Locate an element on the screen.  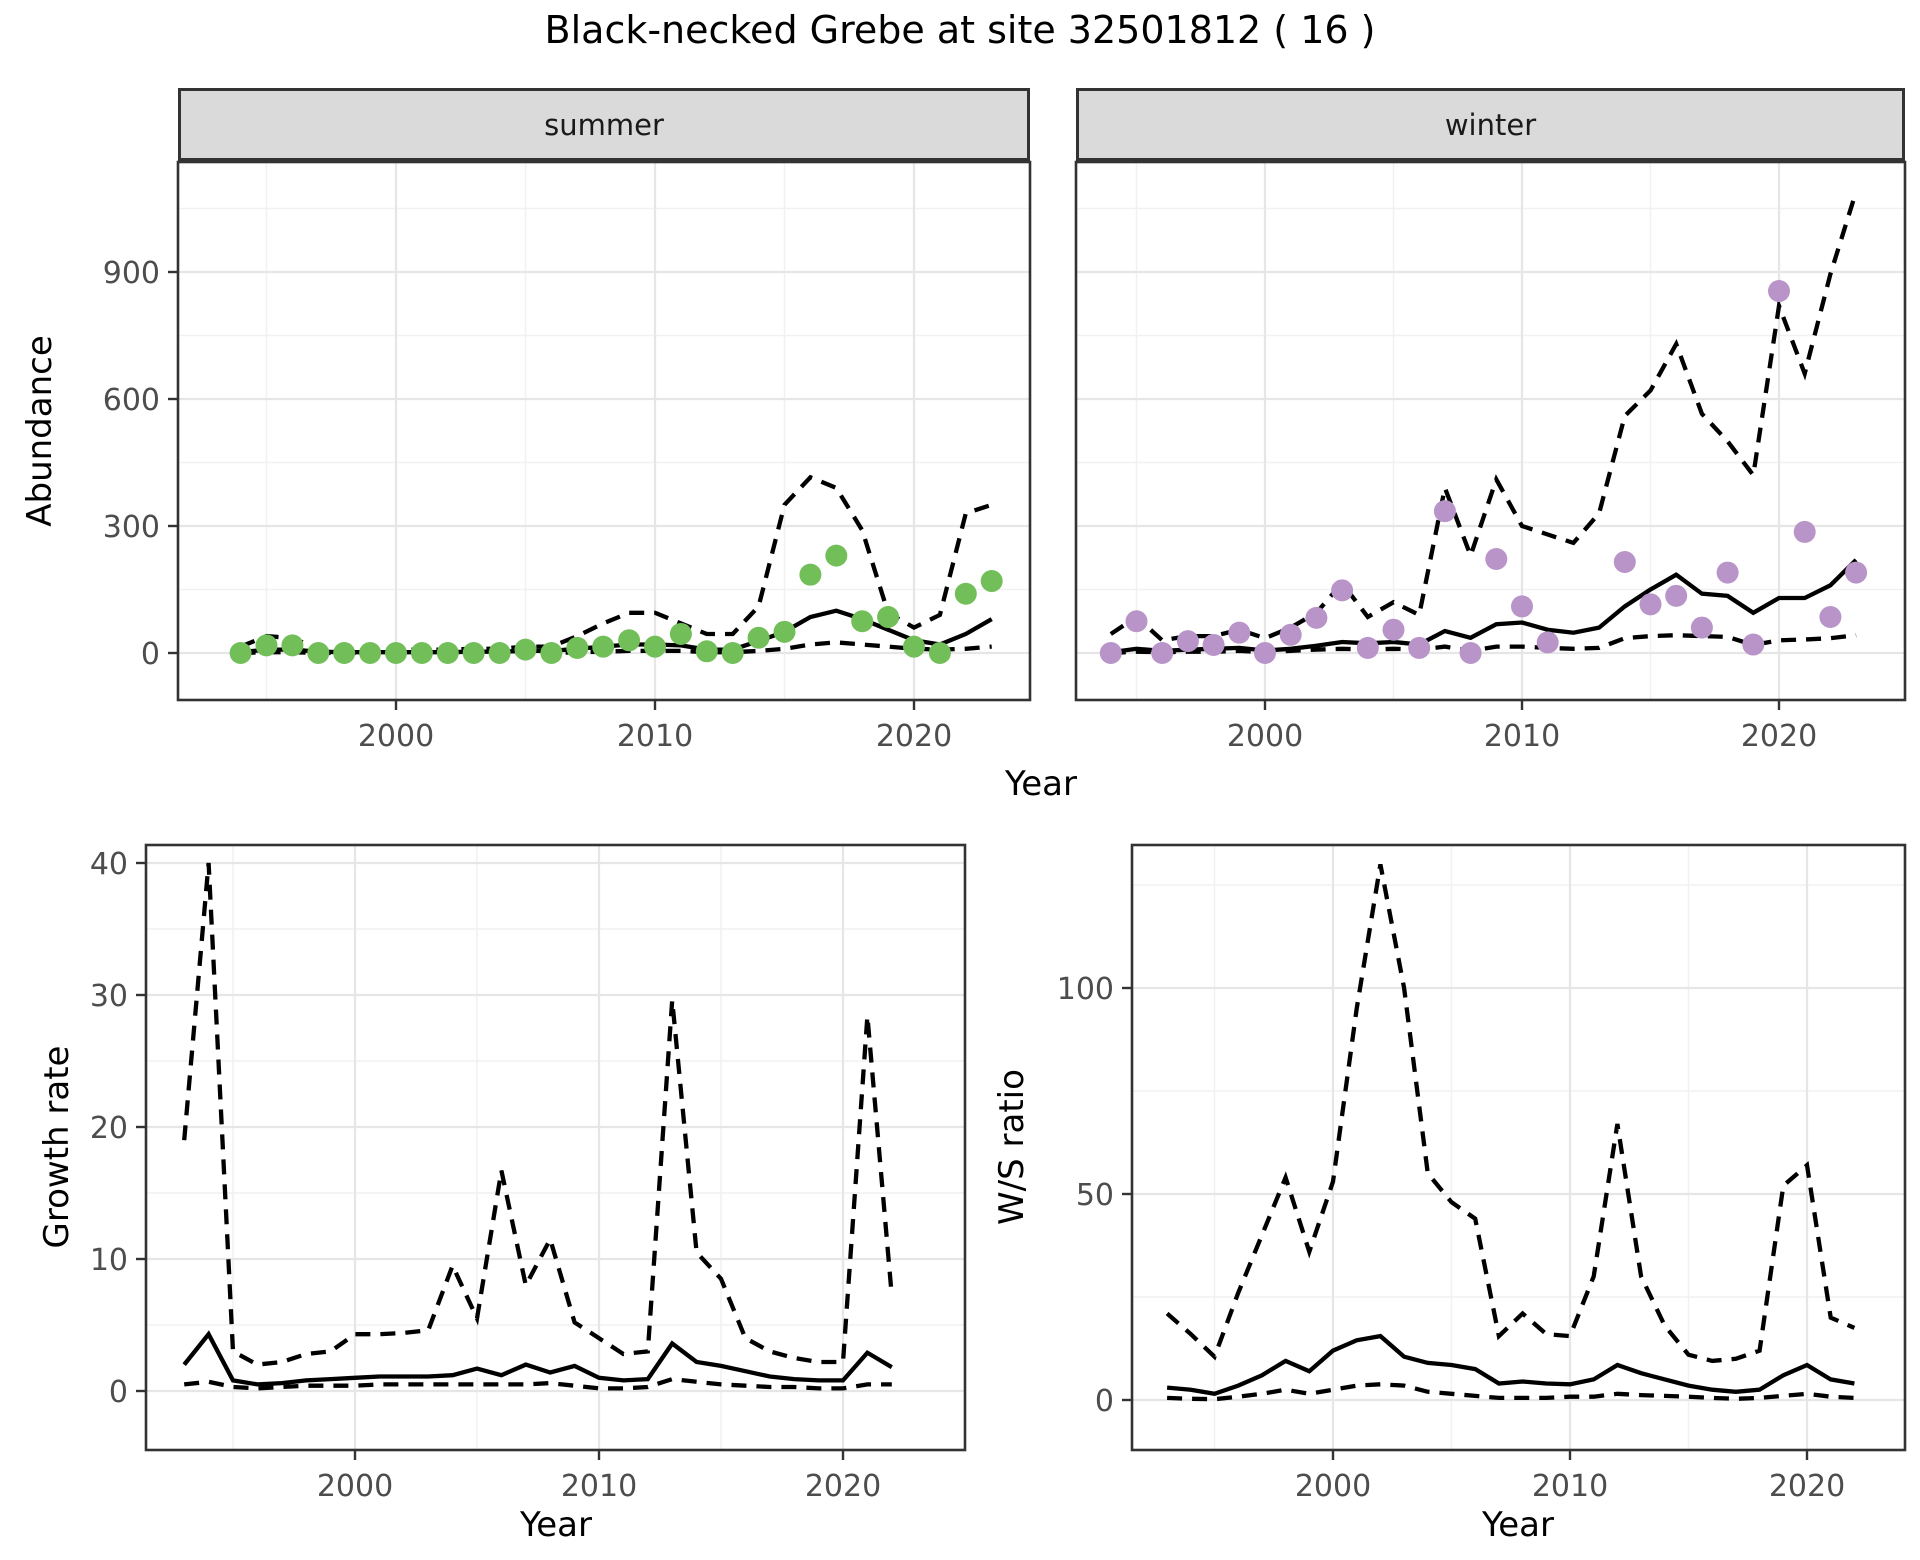
y-axis-title-abundance: Abundance is located at coordinates (40, 431).